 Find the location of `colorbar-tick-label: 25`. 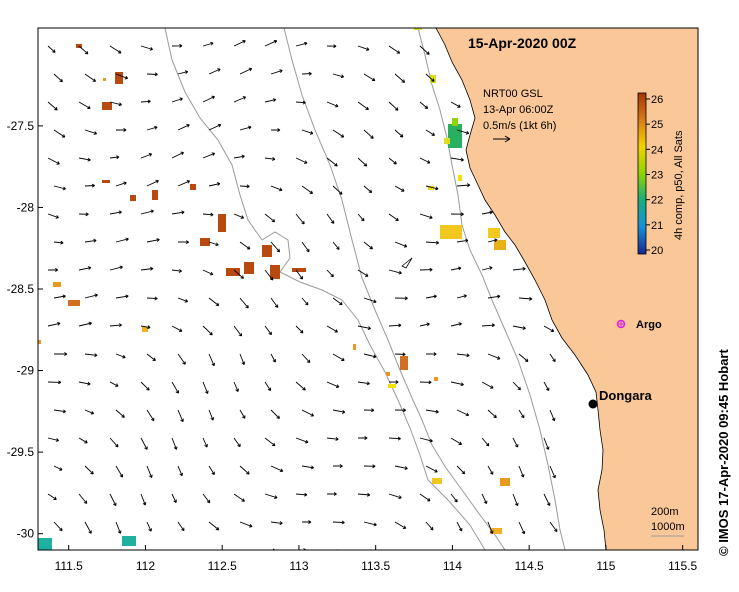

colorbar-tick-label: 25 is located at coordinates (657, 125).